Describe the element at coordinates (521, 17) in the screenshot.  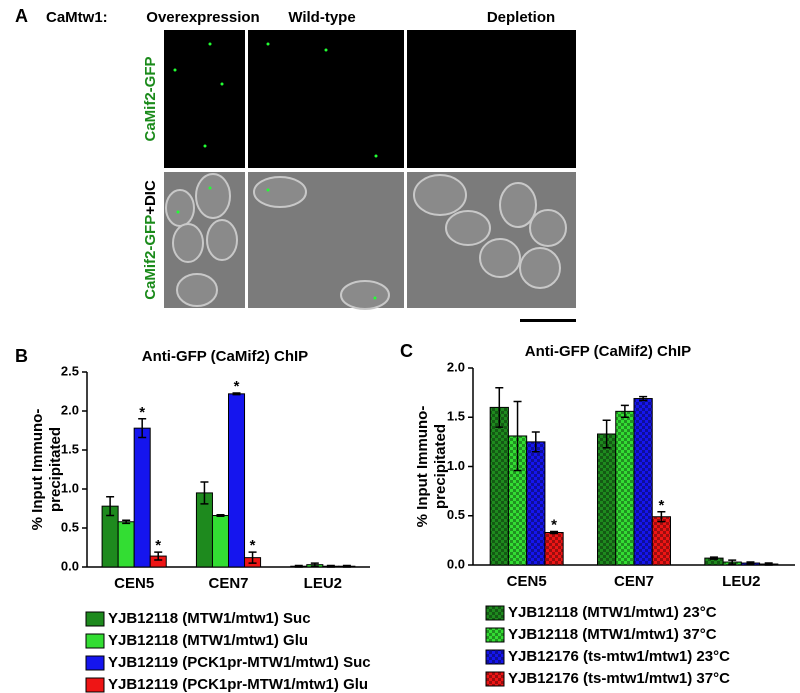
I see `column-label: Depletion` at that location.